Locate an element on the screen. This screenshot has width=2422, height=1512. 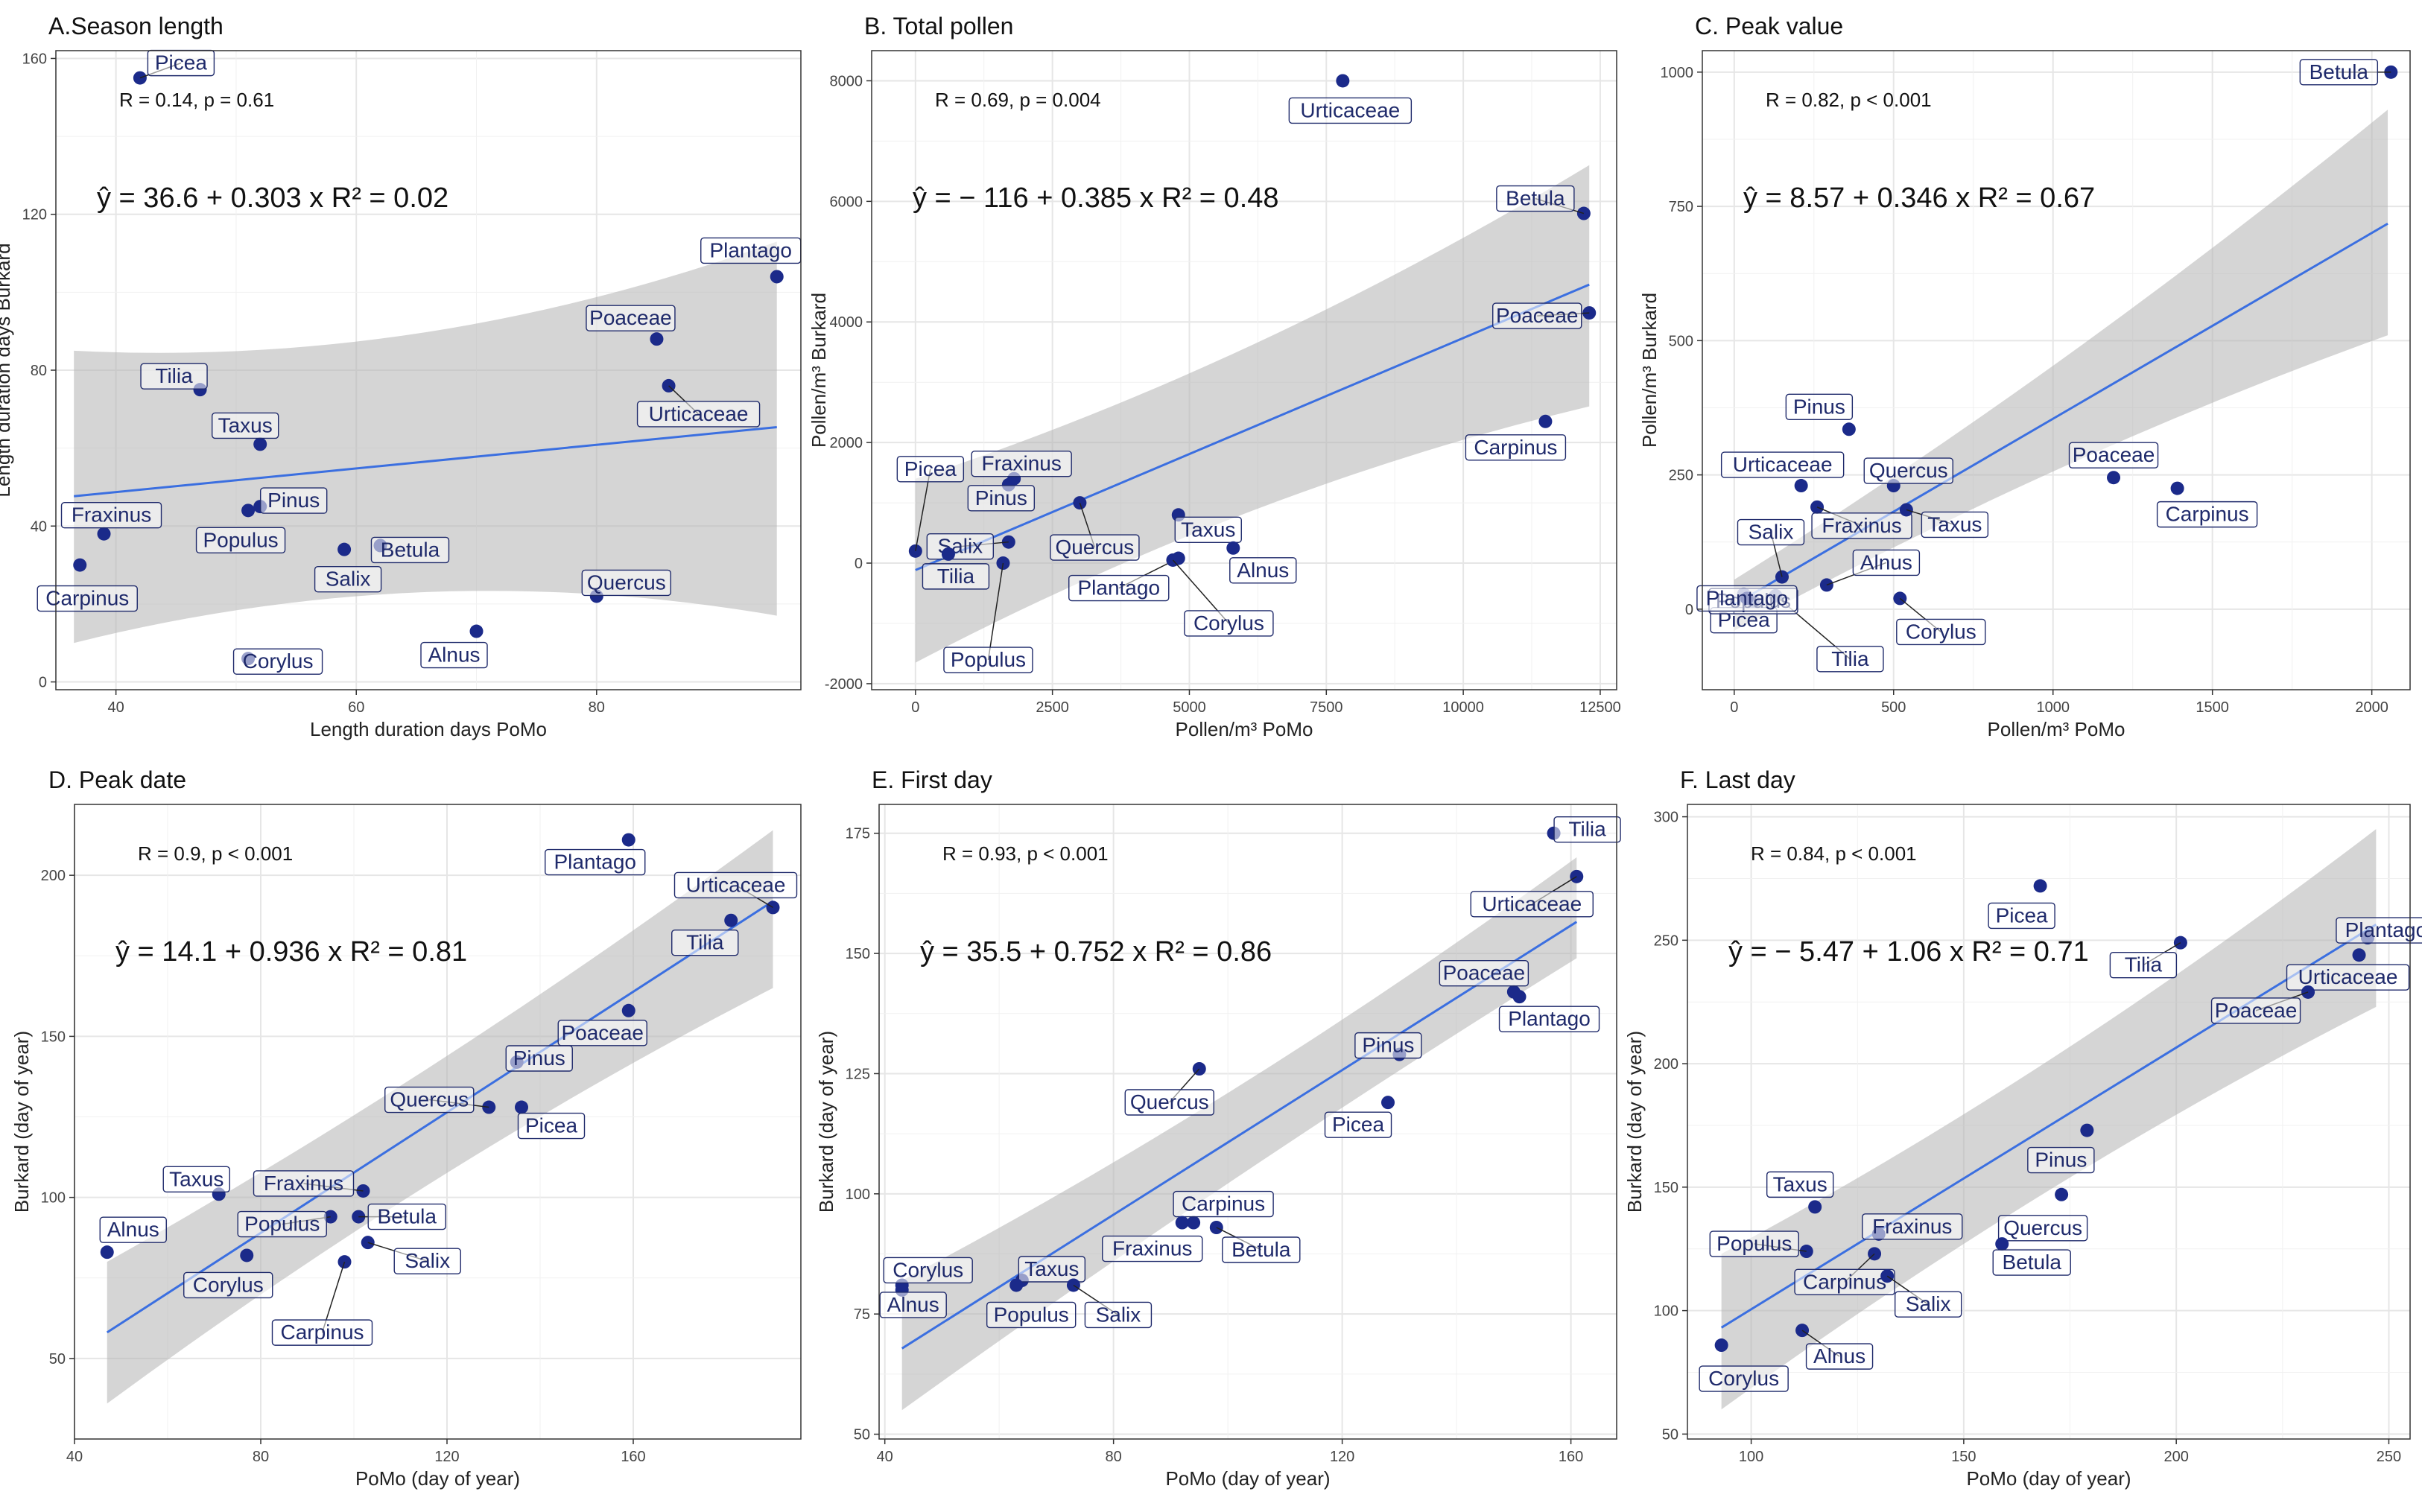
point-label-text: Salix is located at coordinates (1771, 532).